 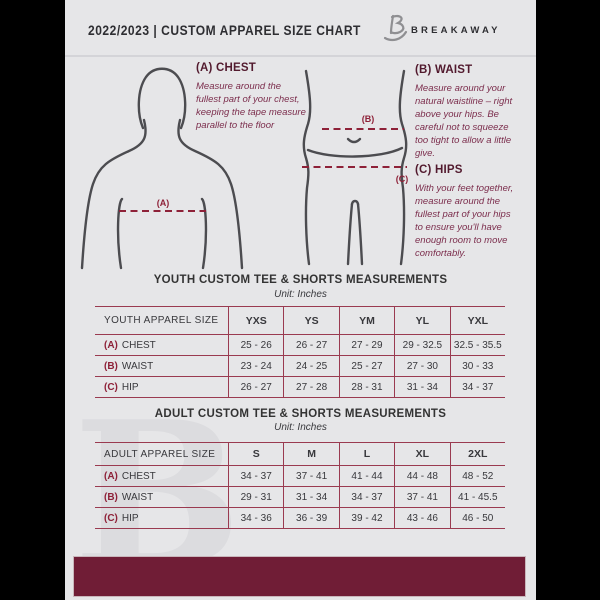 What do you see at coordinates (300, 414) in the screenshot?
I see `adult-table-title: ADULT CUSTOM TEE & SHORTS MEASUREMENTS` at bounding box center [300, 414].